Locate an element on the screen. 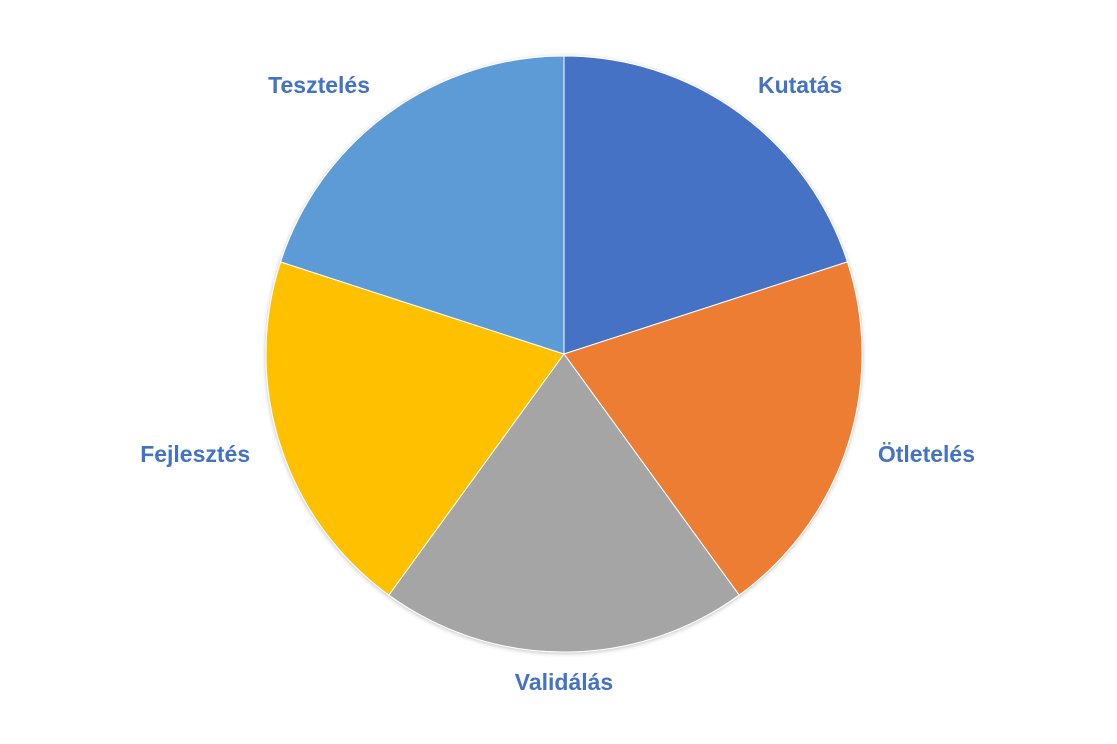  slice-label: Tesztelés is located at coordinates (319, 85).